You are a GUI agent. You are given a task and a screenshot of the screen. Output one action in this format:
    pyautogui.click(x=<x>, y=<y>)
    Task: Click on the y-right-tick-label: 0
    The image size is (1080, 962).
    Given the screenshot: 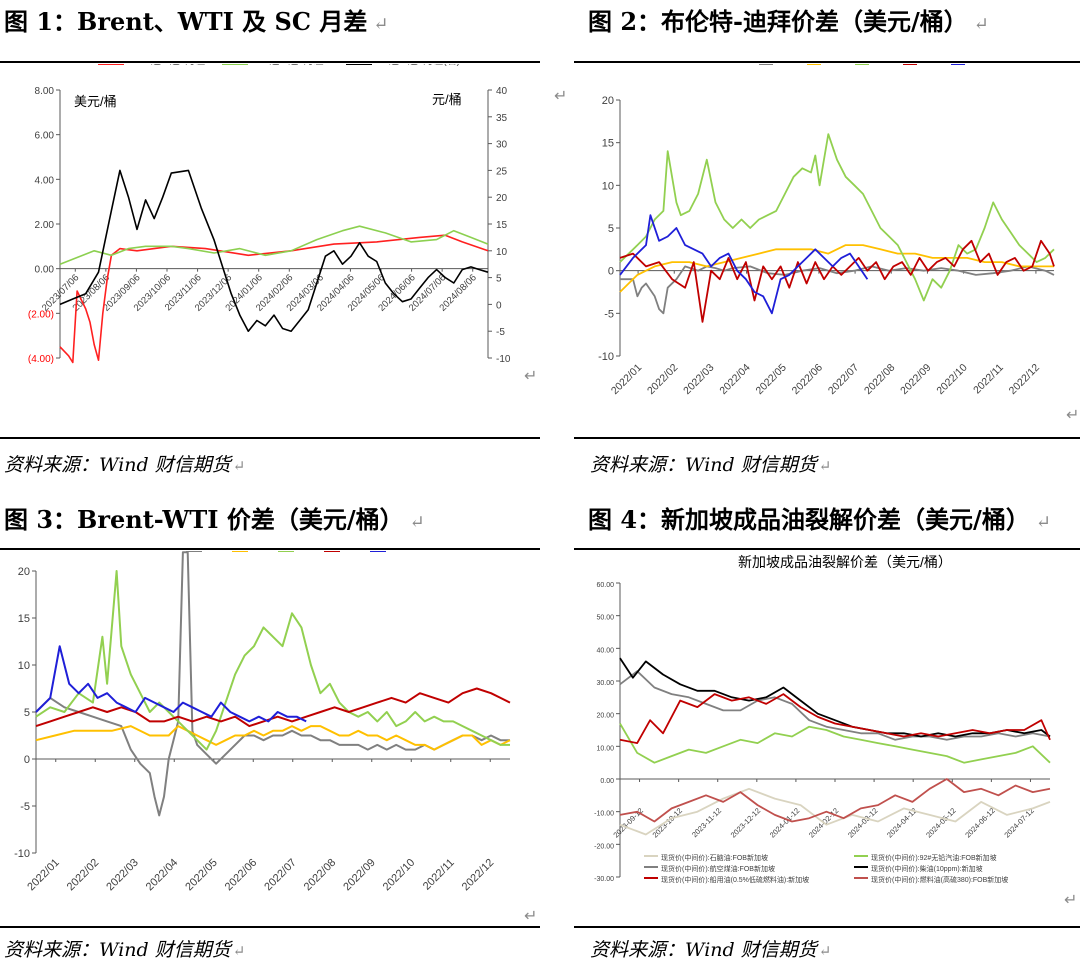 What is the action you would take?
    pyautogui.click(x=499, y=305)
    